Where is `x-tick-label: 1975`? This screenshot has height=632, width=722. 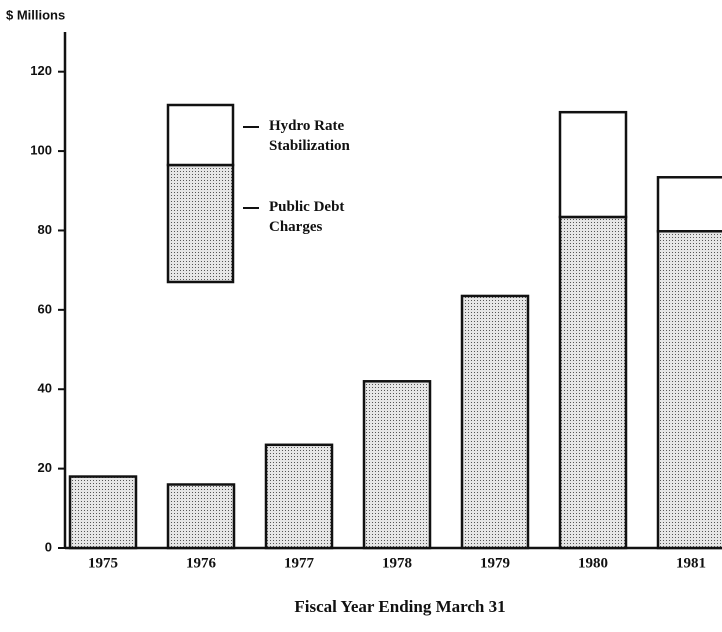 x-tick-label: 1975 is located at coordinates (103, 563).